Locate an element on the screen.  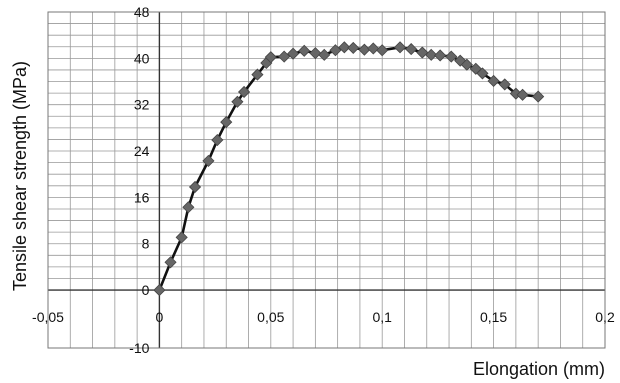
y-tick-label: 8 is located at coordinates (146, 244).